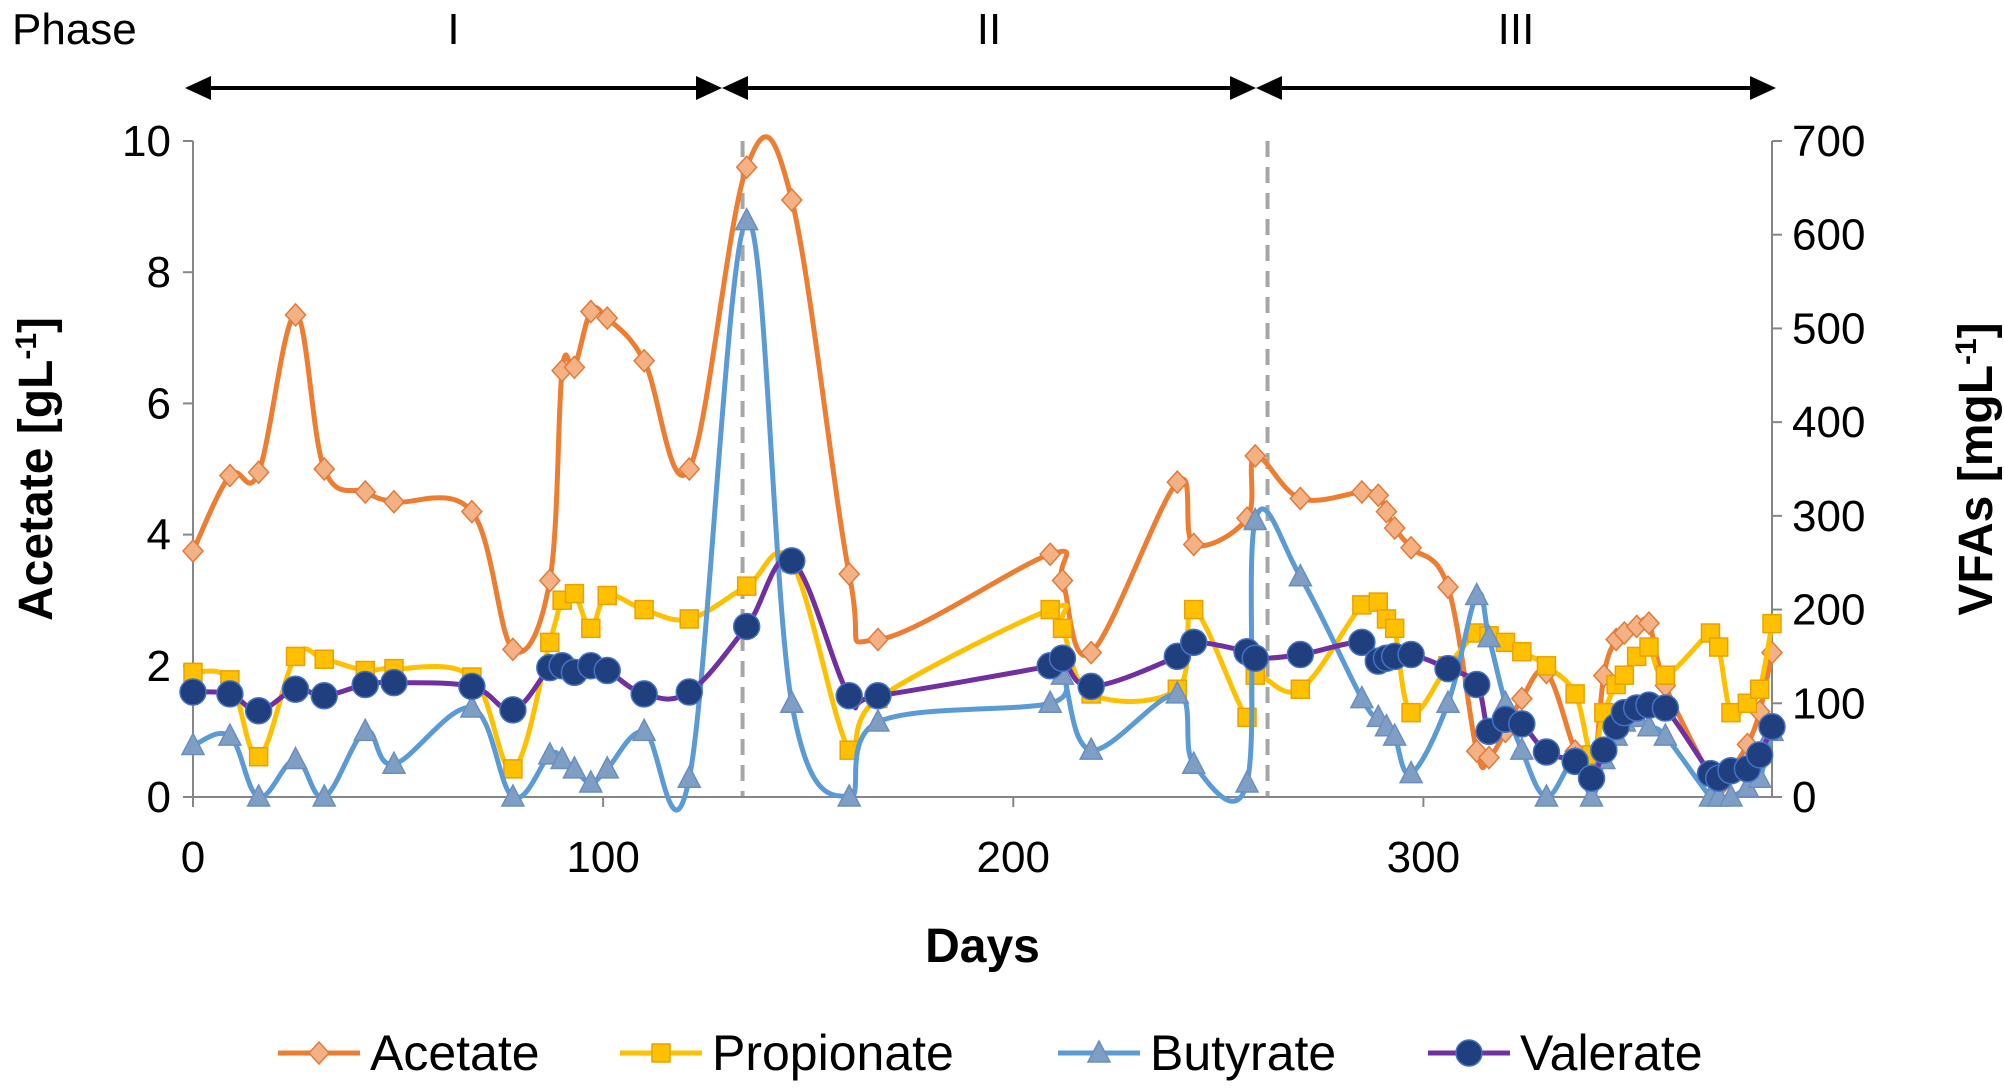  I want to click on legend-item-butyrate: Butyrate, so click(1197, 1053).